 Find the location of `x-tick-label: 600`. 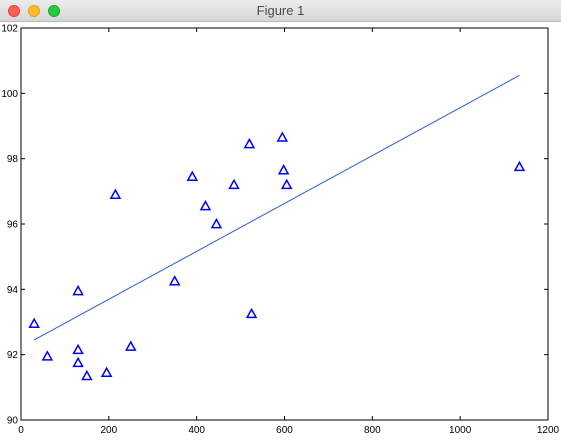

x-tick-label: 600 is located at coordinates (284, 430).